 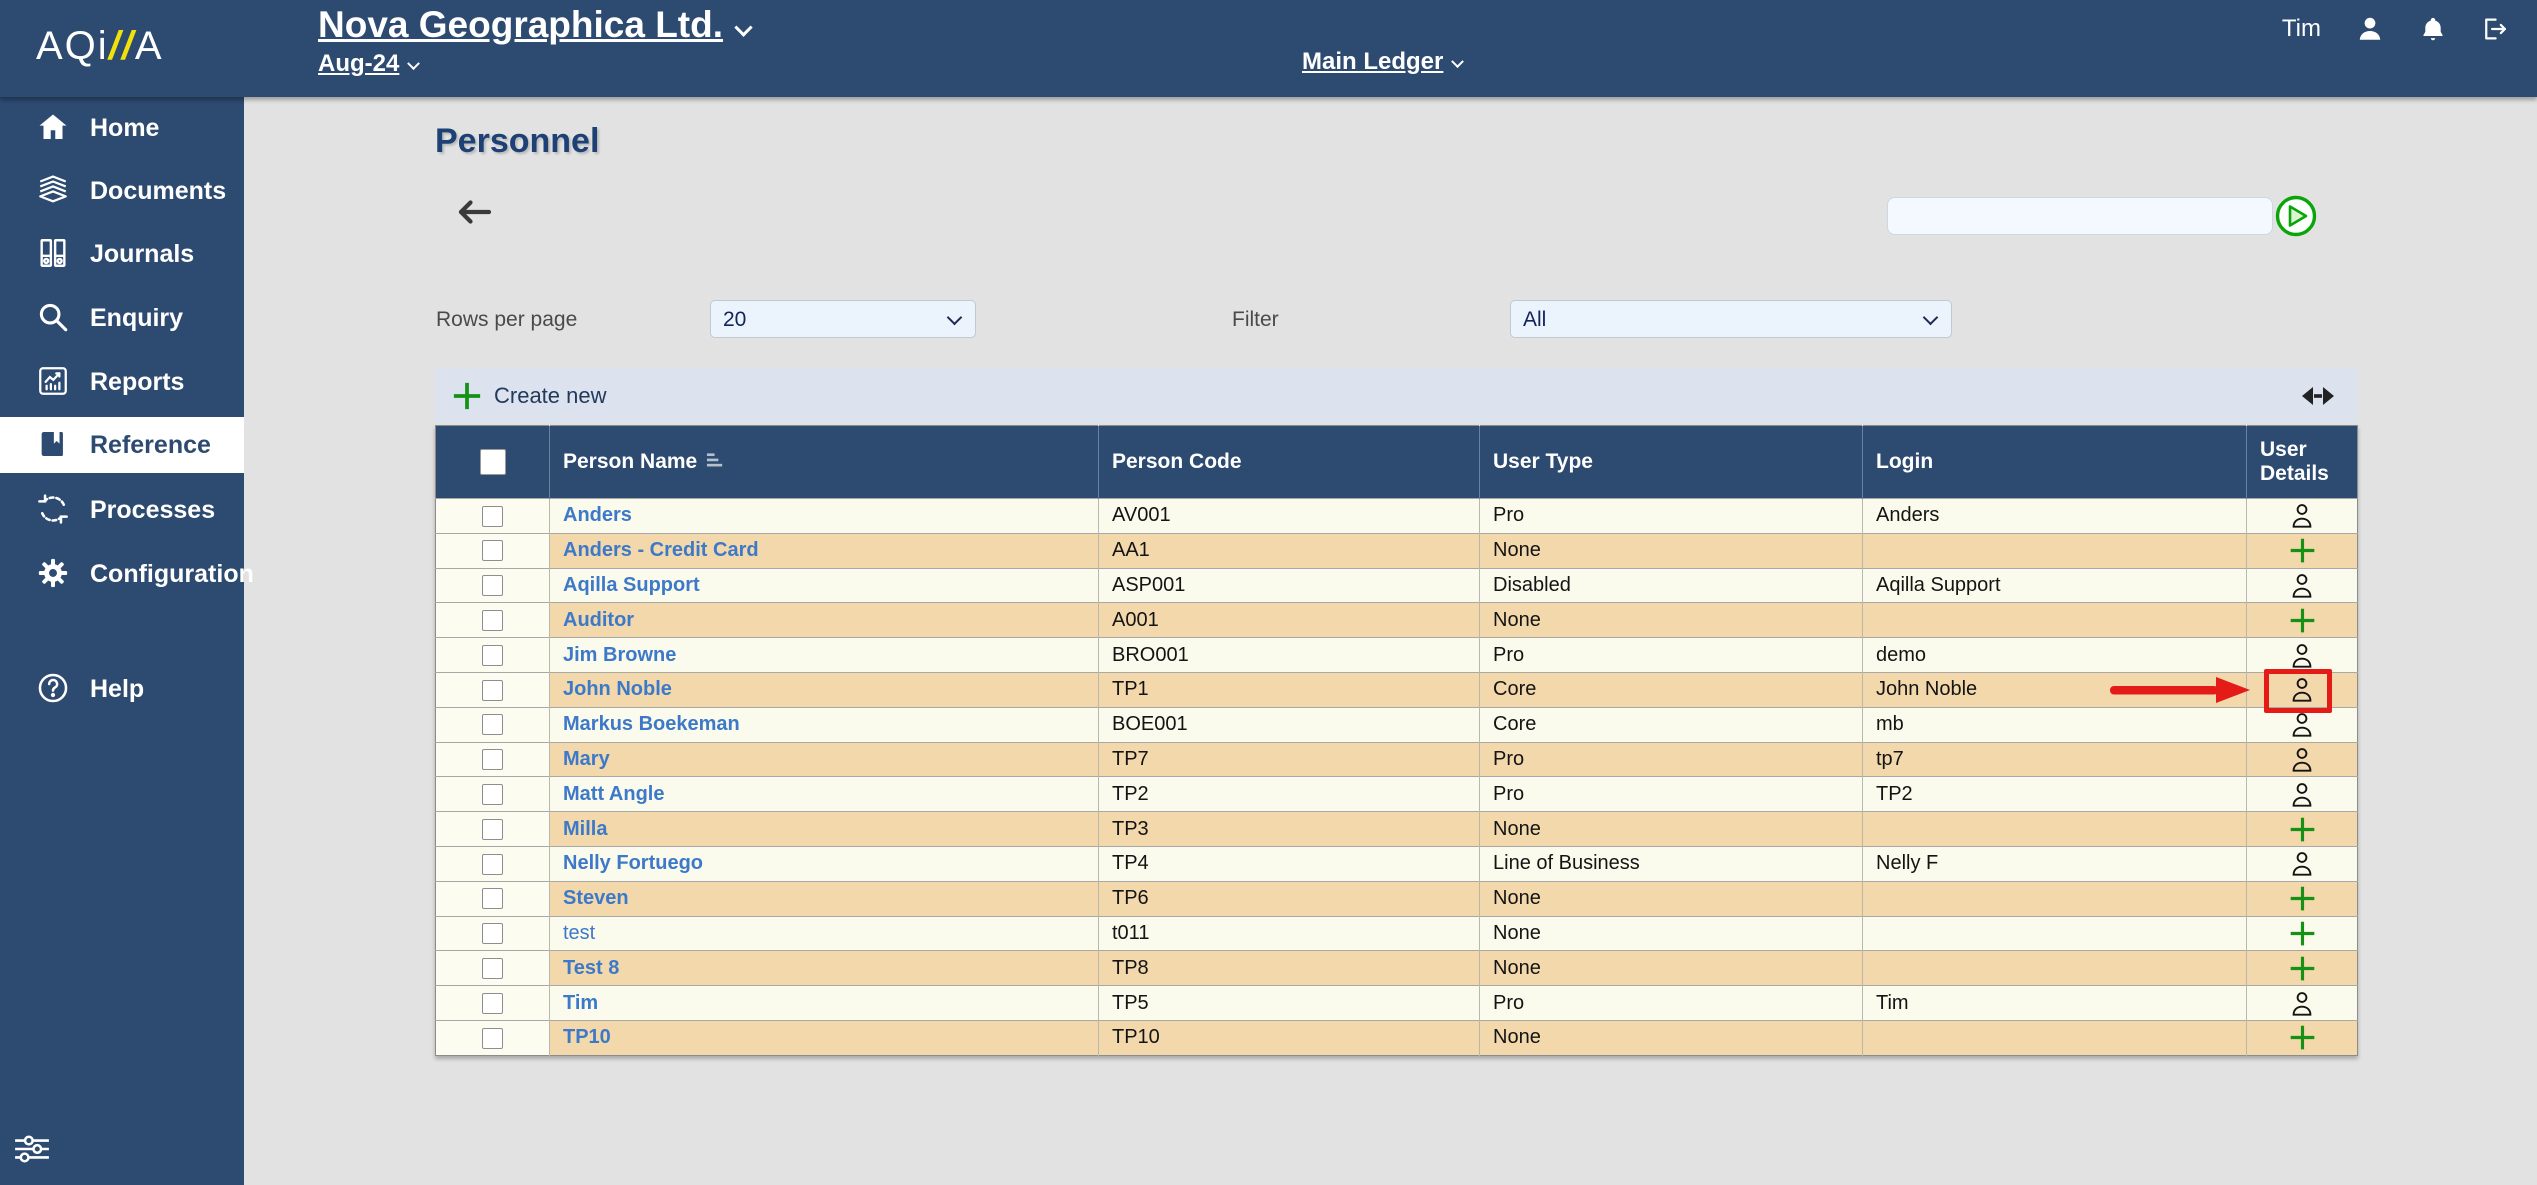 What do you see at coordinates (122, 382) in the screenshot?
I see `sidebar-item-reports: Reports` at bounding box center [122, 382].